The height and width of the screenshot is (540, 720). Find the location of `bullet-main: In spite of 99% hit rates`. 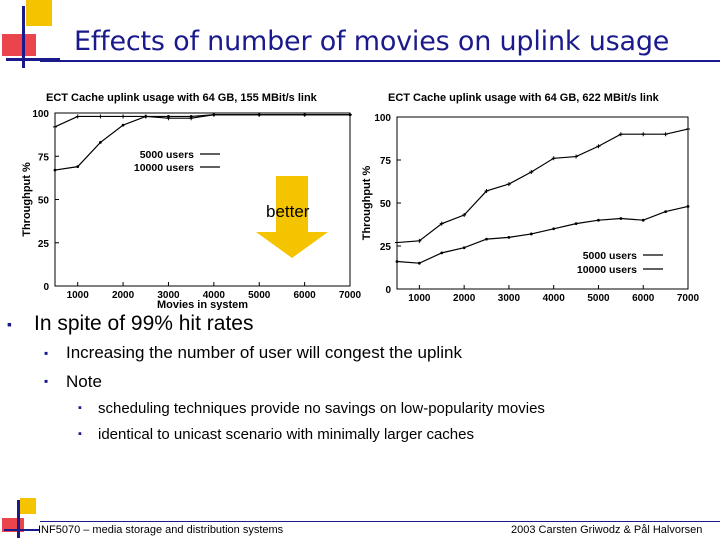

bullet-main: In spite of 99% hit rates is located at coordinates (144, 323).